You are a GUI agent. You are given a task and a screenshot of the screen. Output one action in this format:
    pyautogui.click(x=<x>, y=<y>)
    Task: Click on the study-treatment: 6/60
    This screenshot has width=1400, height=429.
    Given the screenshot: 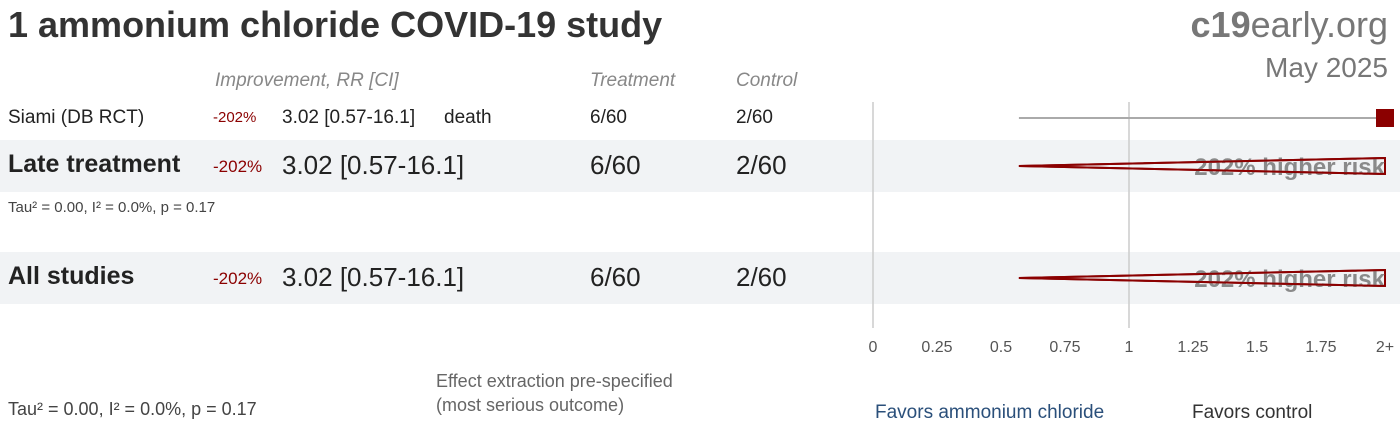 What is the action you would take?
    pyautogui.click(x=608, y=117)
    